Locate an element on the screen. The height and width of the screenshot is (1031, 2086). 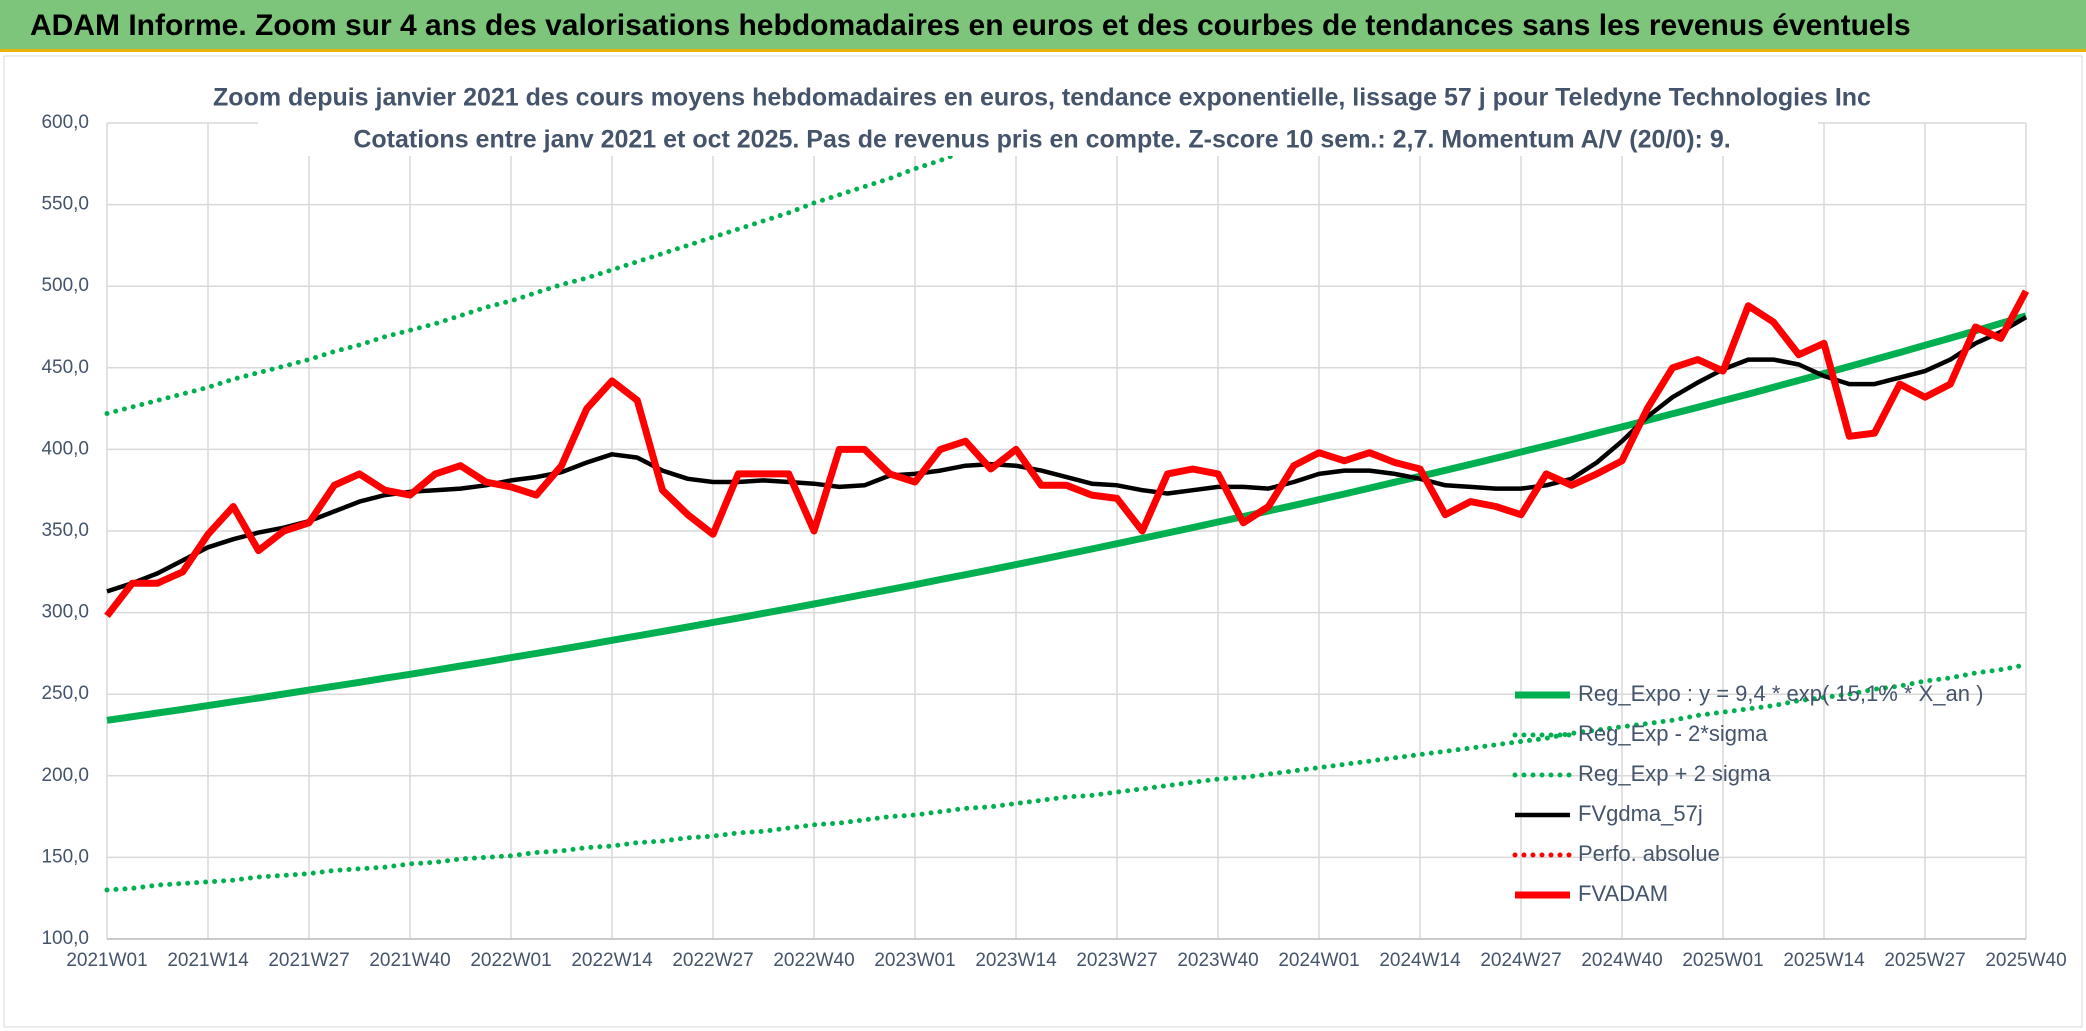
y-tick-label: 150,0 is located at coordinates (65, 856).